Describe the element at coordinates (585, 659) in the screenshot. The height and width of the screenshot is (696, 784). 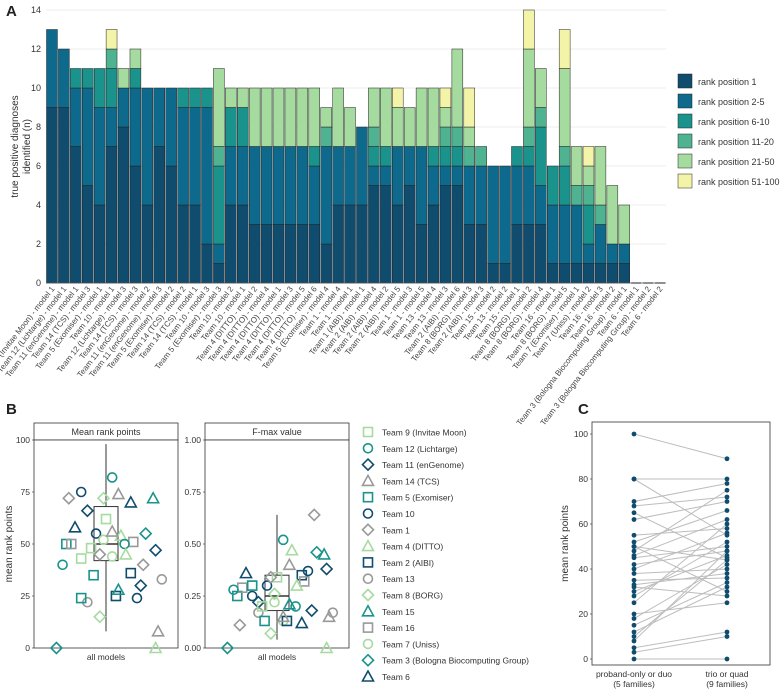
I see `y-tick-label: 0` at that location.